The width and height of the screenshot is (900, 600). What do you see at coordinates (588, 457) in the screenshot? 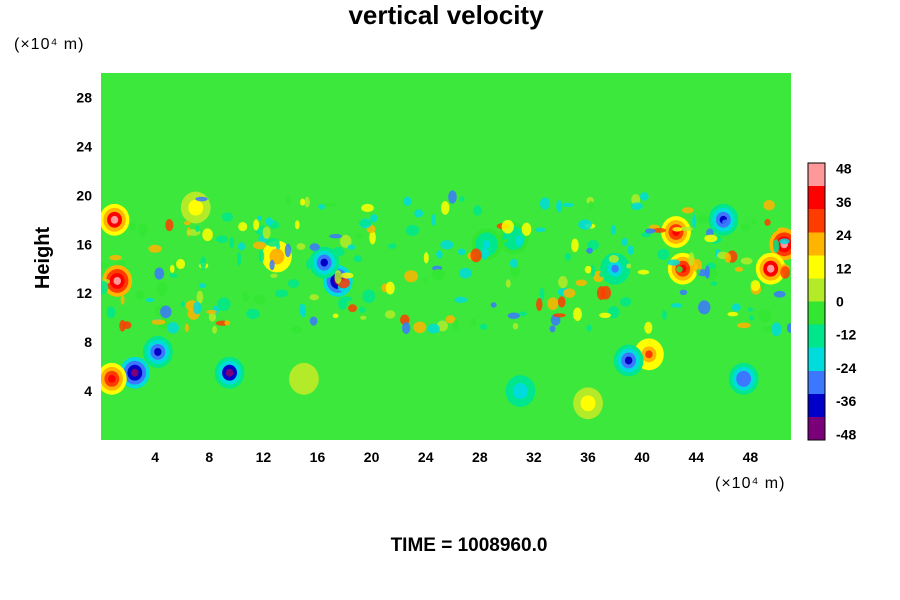
I see `x-tick-label: 36` at bounding box center [588, 457].